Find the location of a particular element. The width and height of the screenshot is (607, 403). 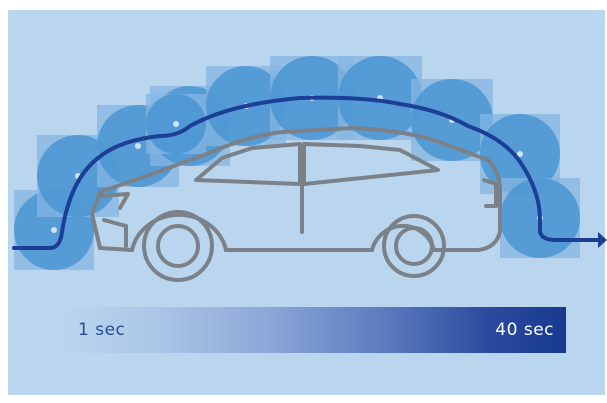

car-bumper-line is located at coordinates (115, 233).